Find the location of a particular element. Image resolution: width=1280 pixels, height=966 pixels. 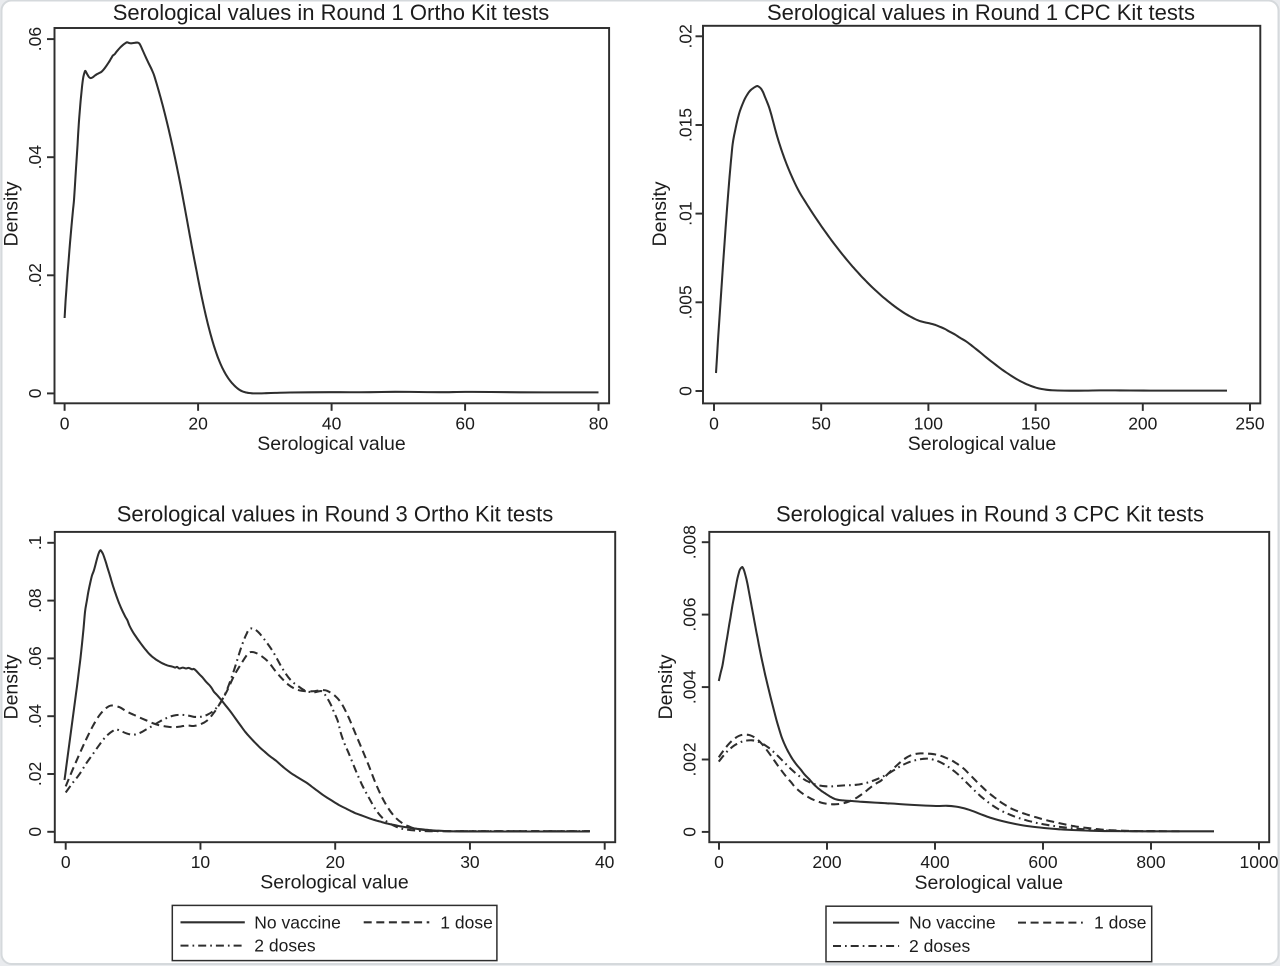

svg-text: .008 is located at coordinates (690, 542).